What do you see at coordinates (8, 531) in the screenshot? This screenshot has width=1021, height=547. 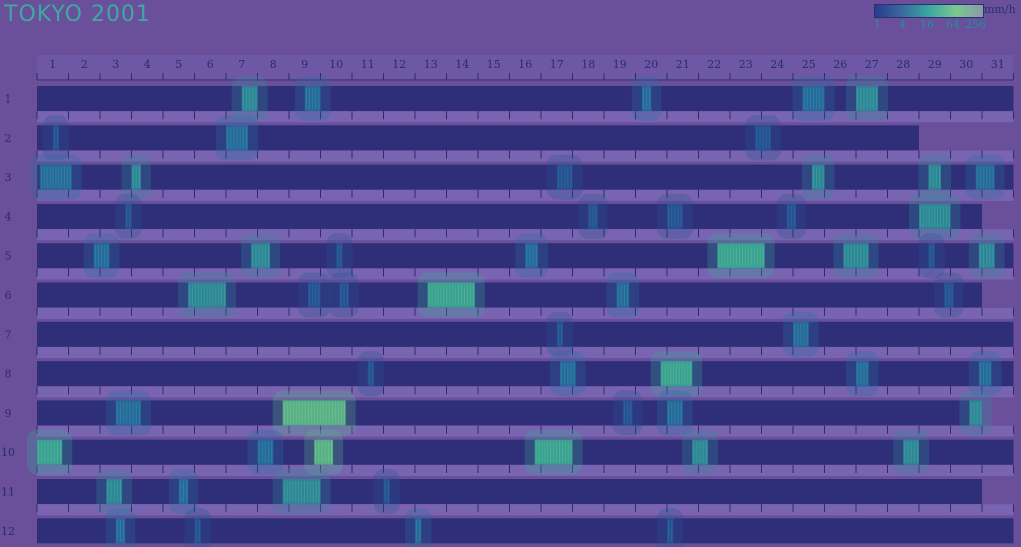 I see `month-label-12: 12` at bounding box center [8, 531].